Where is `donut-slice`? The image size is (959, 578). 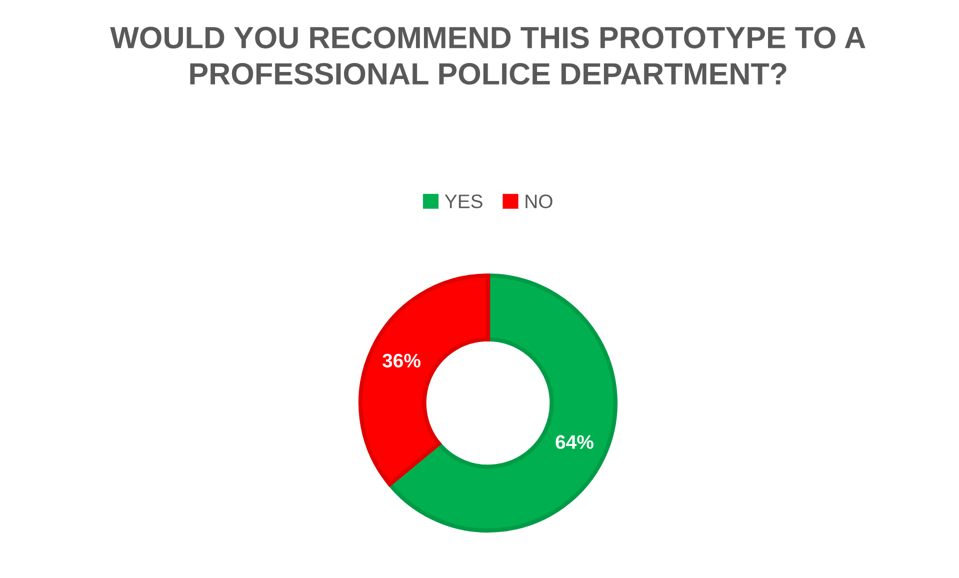 donut-slice is located at coordinates (424, 379).